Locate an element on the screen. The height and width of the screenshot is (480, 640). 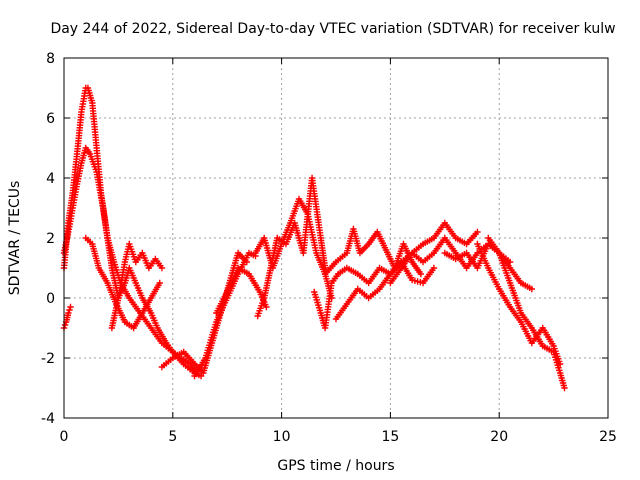
x-tick-label: 10 is located at coordinates (282, 437).